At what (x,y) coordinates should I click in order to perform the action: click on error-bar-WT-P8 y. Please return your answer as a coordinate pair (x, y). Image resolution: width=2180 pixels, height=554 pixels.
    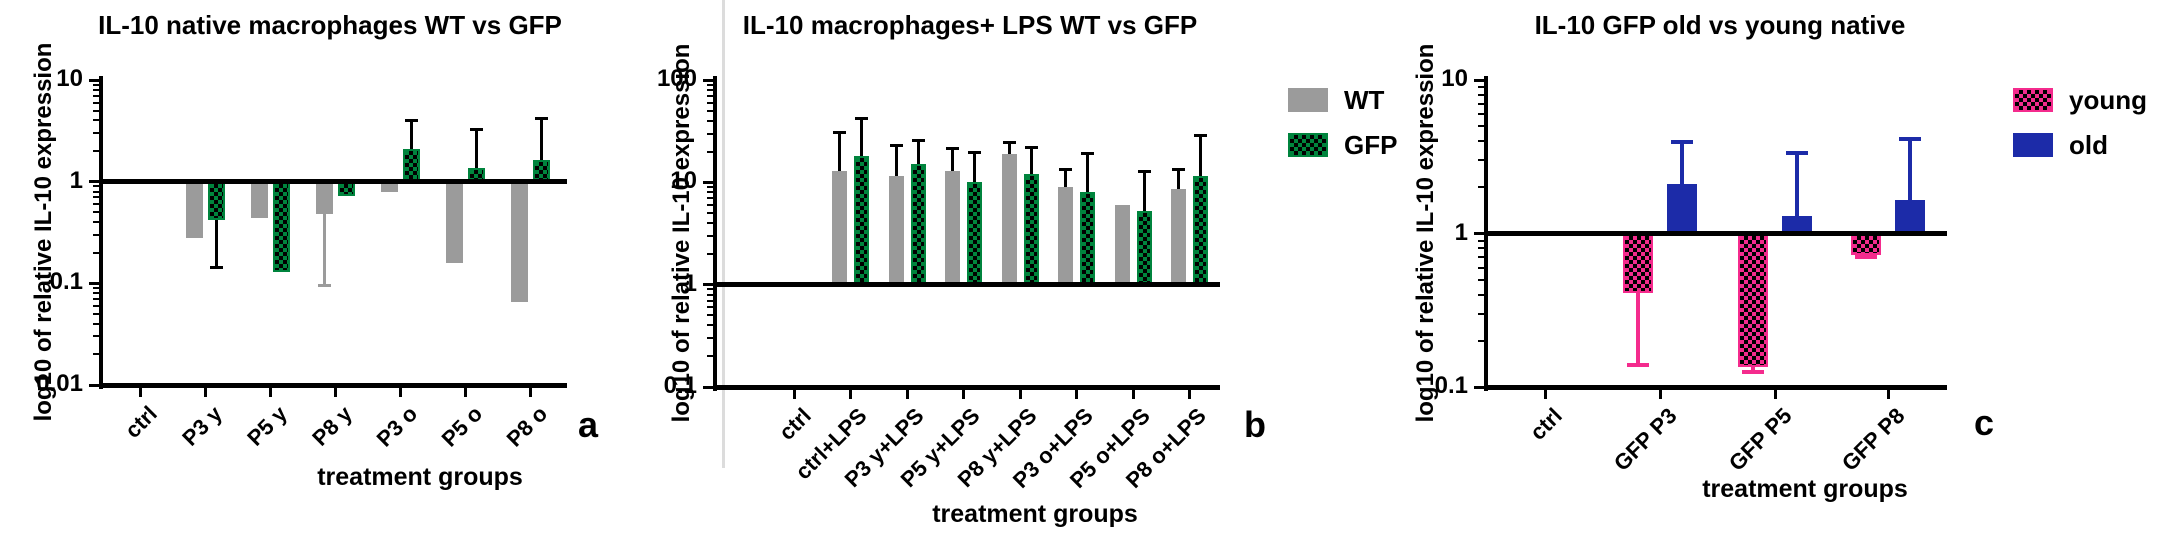
    Looking at the image, I should click on (324, 250).